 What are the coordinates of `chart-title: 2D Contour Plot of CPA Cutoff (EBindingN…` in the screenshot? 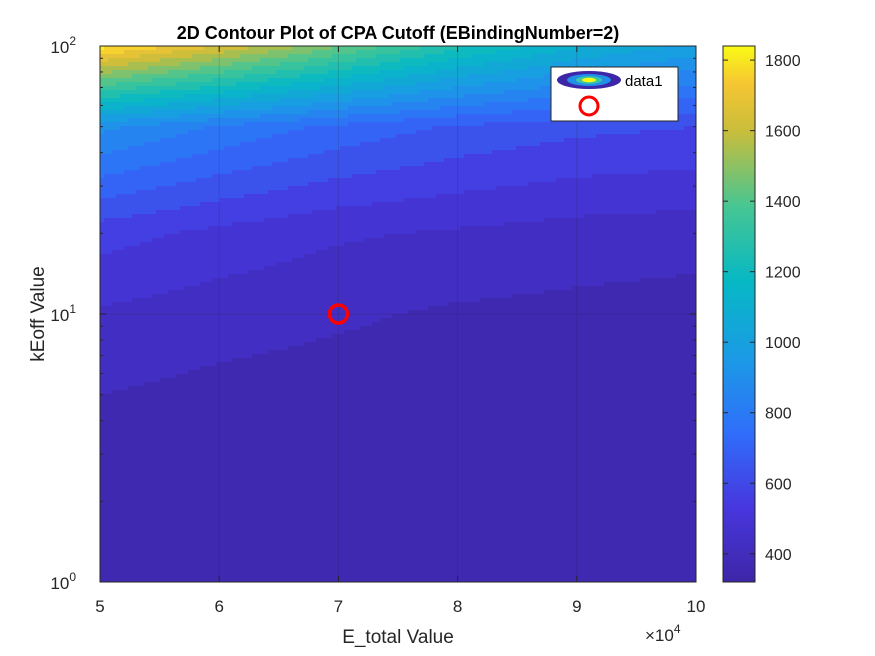 It's located at (398, 33).